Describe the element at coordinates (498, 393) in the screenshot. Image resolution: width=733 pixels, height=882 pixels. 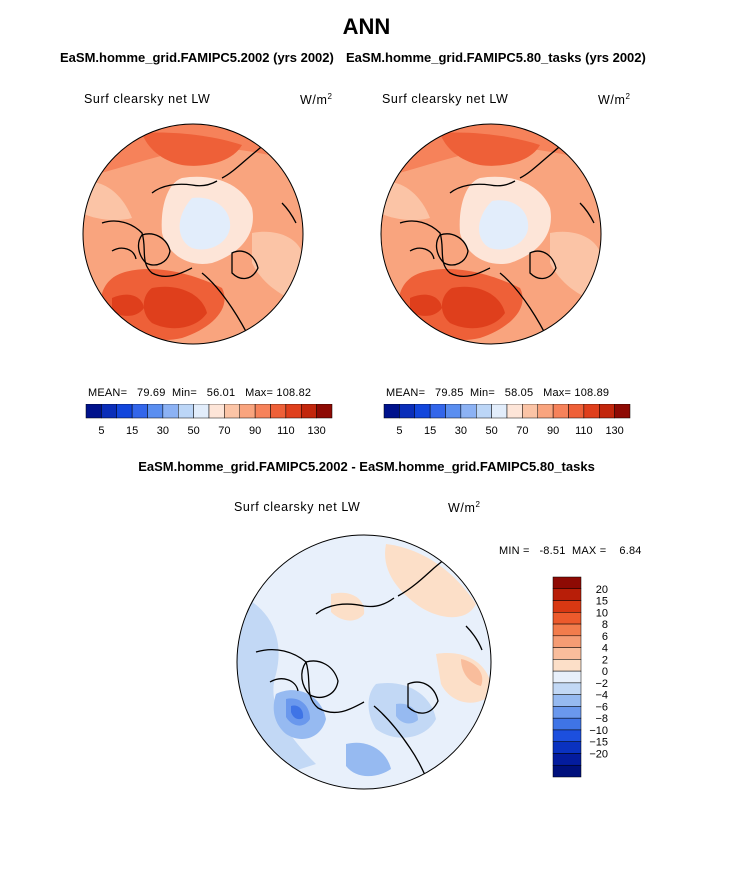
I see `panel2-stats: MEAN= 79.85 Min= 58.05 Max= 108.89` at that location.